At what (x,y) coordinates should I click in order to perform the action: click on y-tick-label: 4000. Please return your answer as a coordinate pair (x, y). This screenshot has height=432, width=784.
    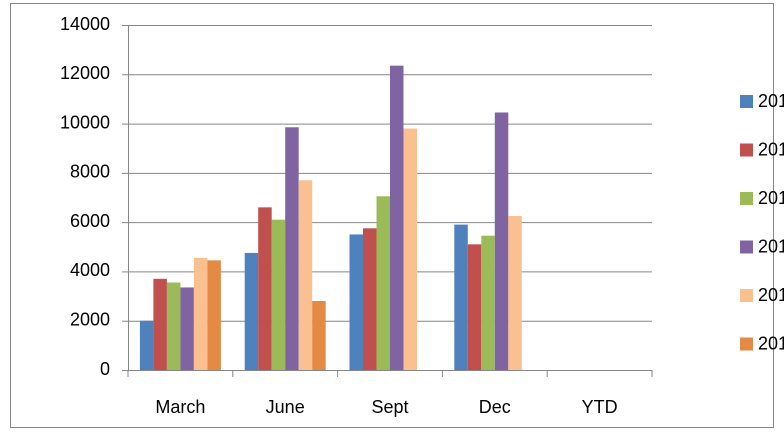
    Looking at the image, I should click on (90, 270).